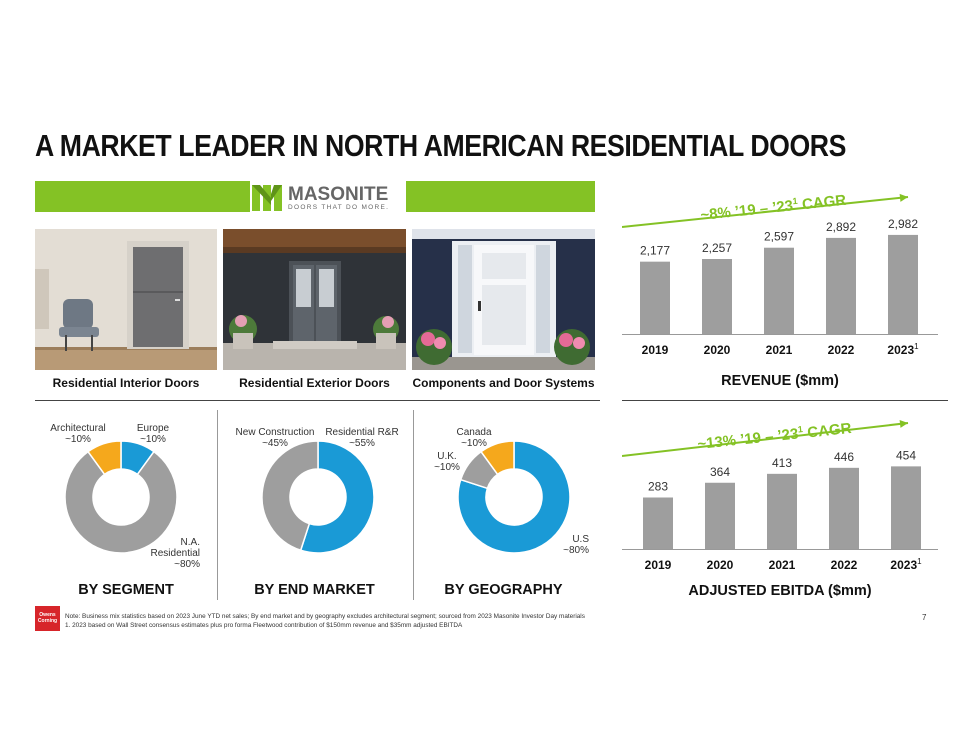  I want to click on ebitda-value-label-2023: 454, so click(906, 455).